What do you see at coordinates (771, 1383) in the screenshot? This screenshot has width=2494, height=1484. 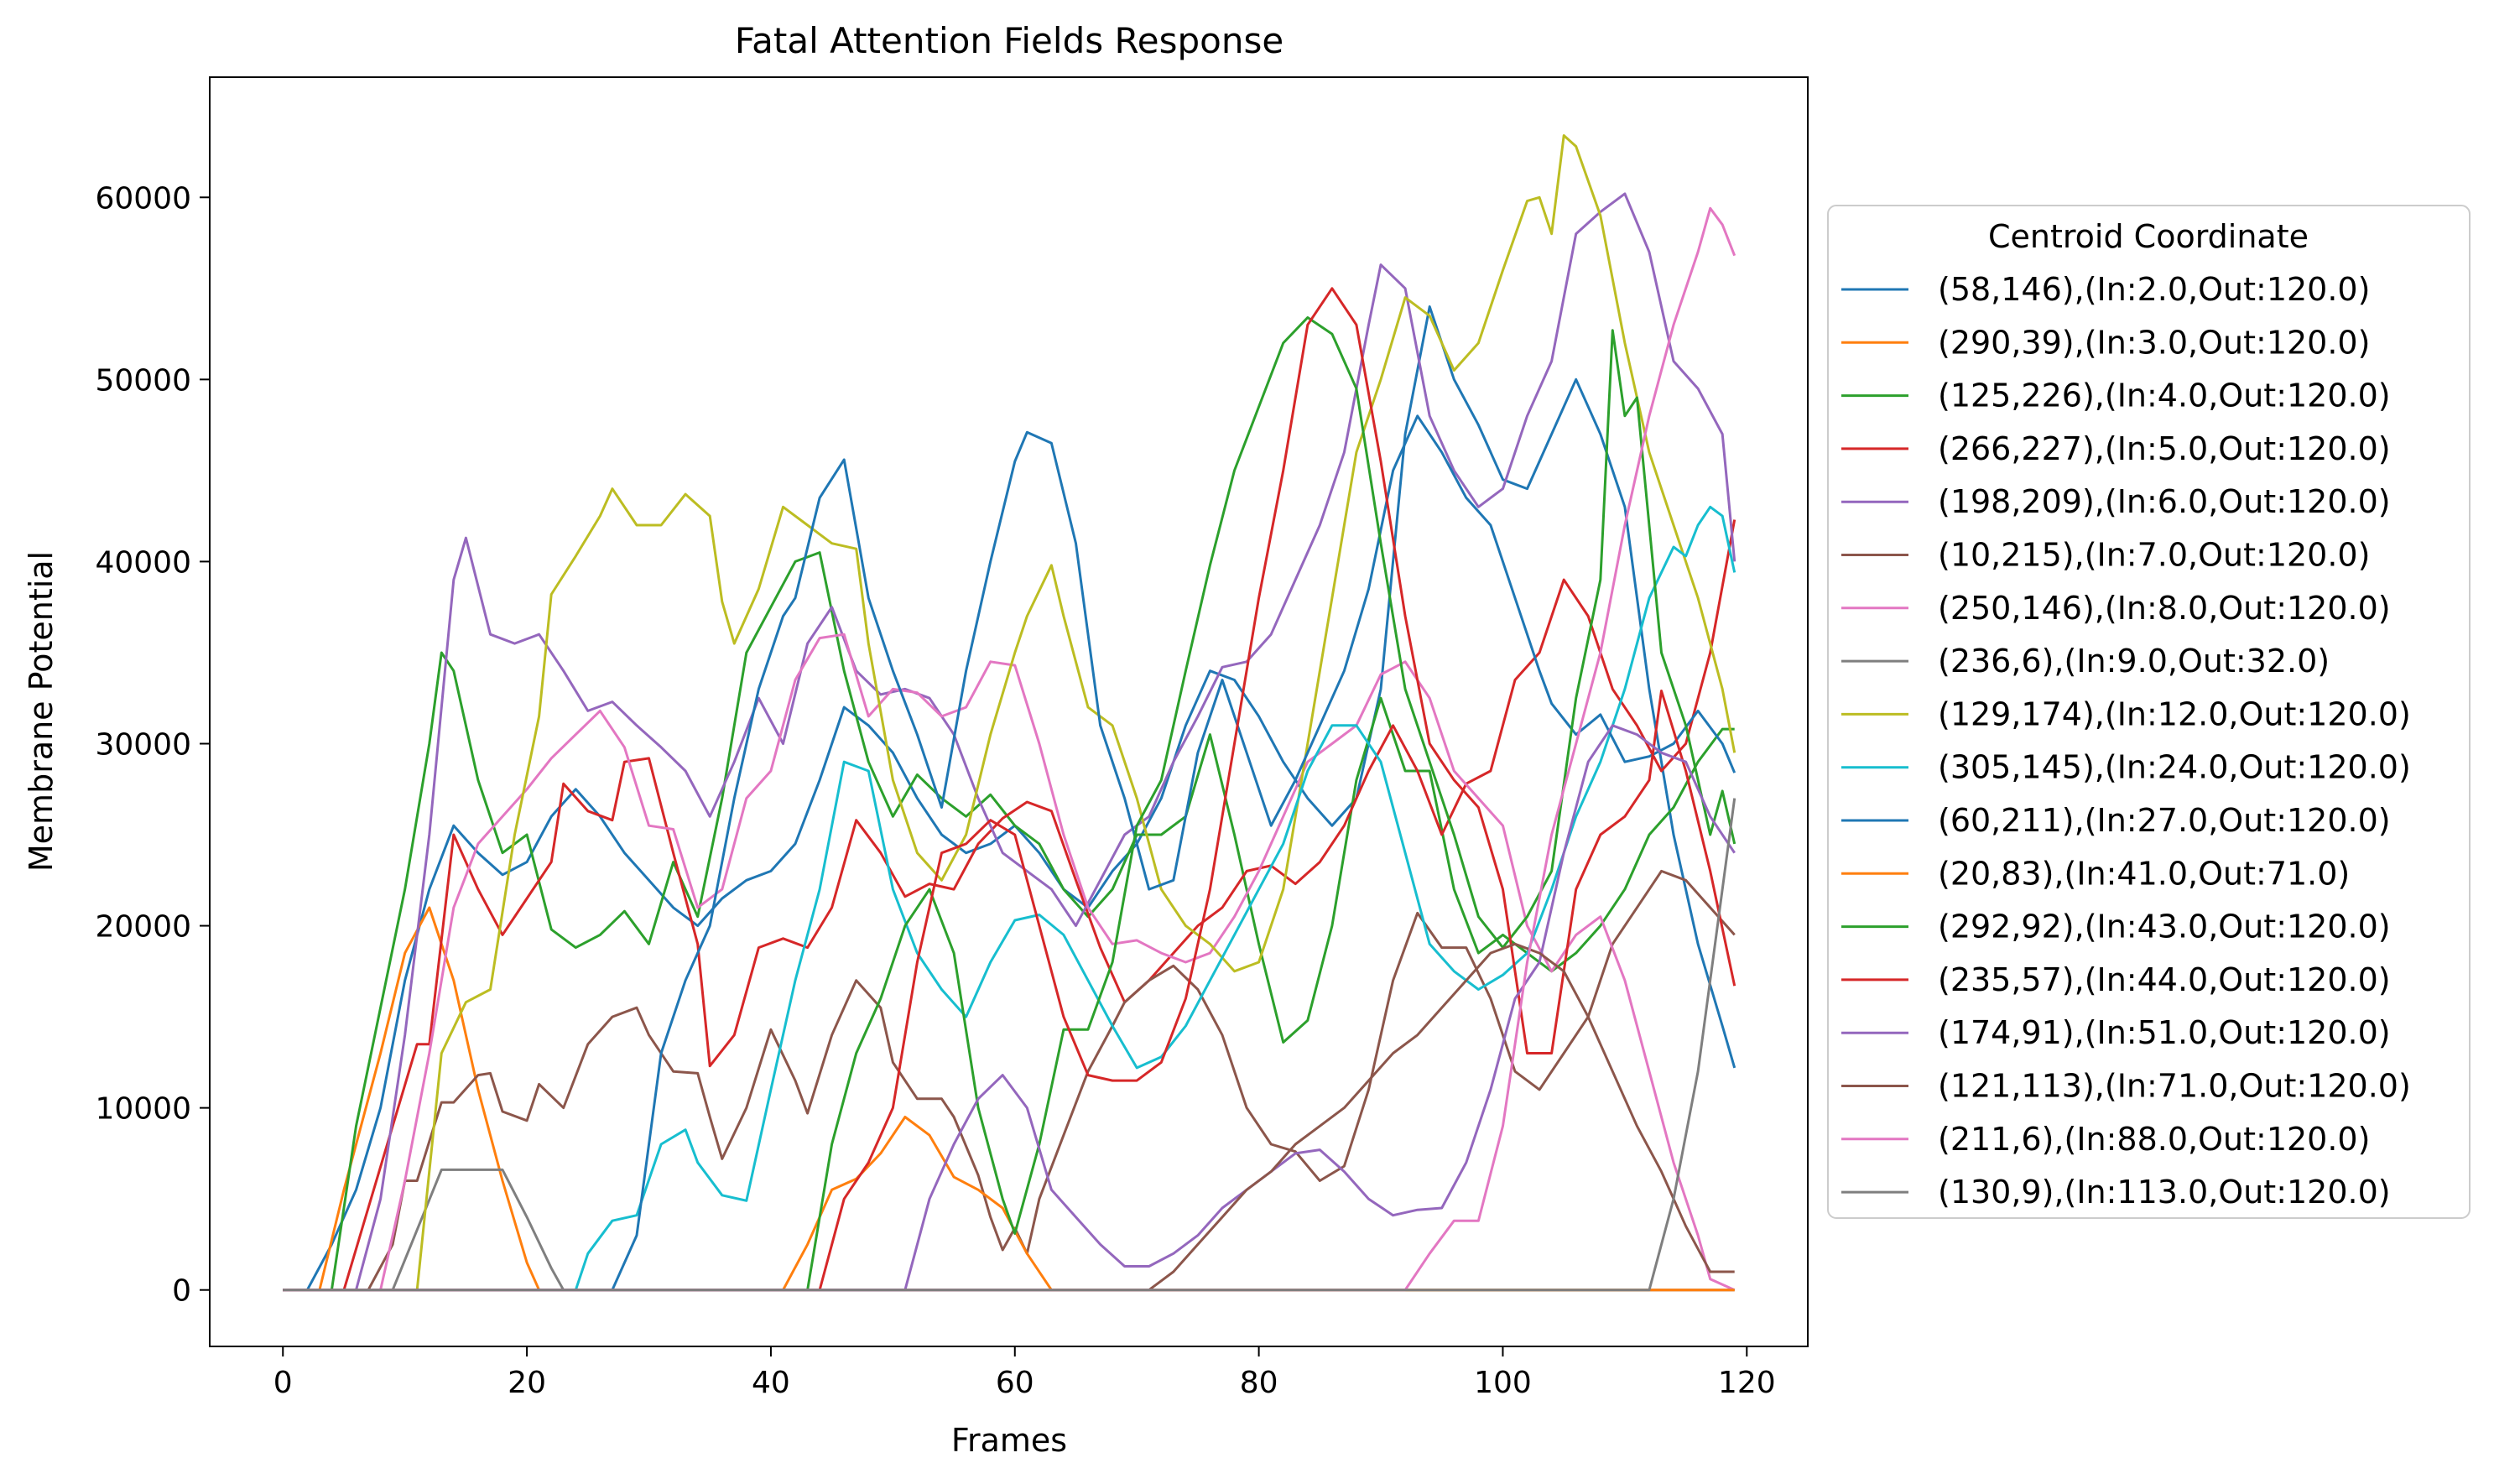 I see `x-tick-label: 40` at bounding box center [771, 1383].